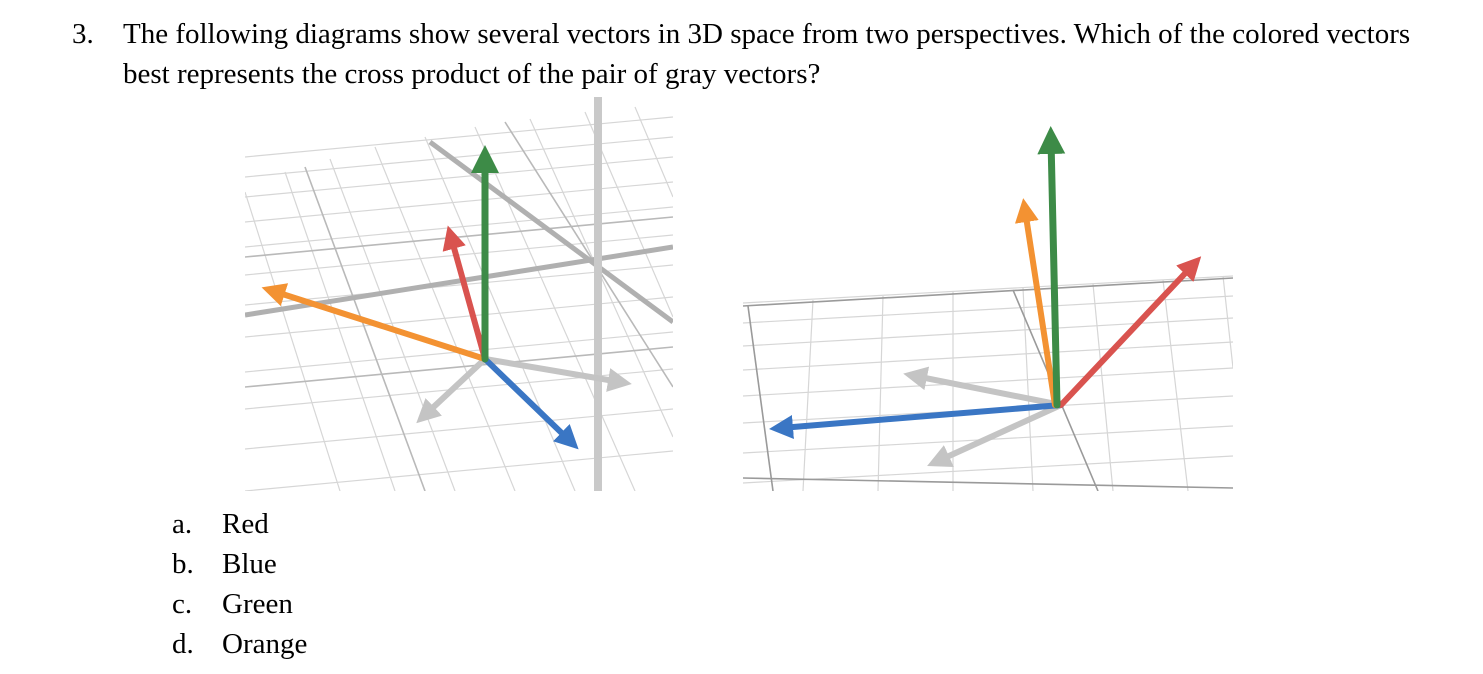 This screenshot has width=1483, height=674. I want to click on question-number: 3., so click(83, 34).